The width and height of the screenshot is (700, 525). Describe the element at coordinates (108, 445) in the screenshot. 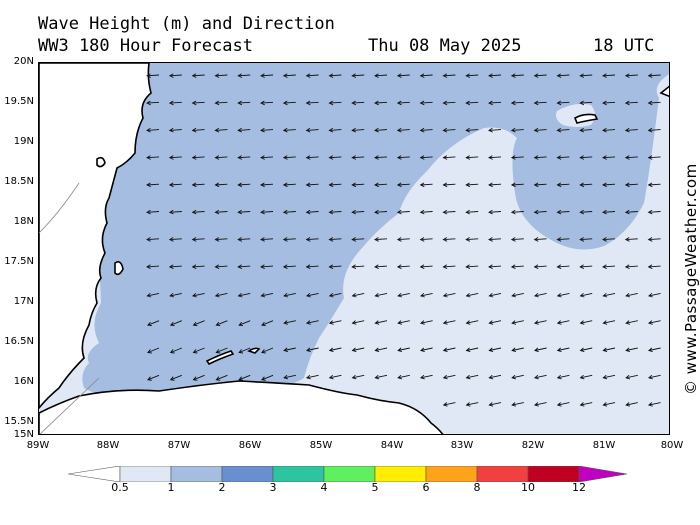

I see `lon-label-88w: 88W` at that location.